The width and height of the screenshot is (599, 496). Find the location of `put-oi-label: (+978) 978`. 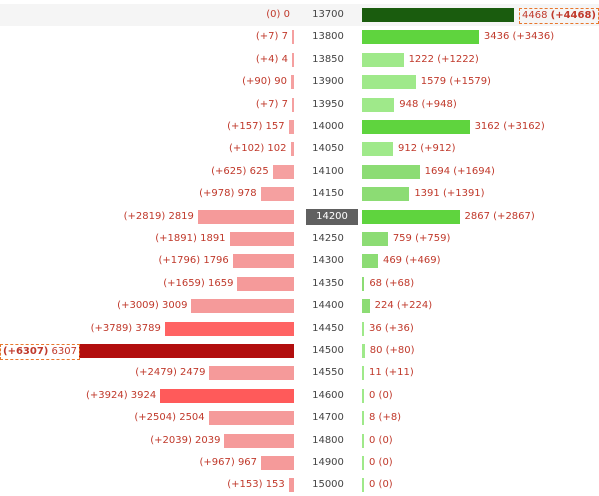

put-oi-label: (+978) 978 is located at coordinates (228, 194).